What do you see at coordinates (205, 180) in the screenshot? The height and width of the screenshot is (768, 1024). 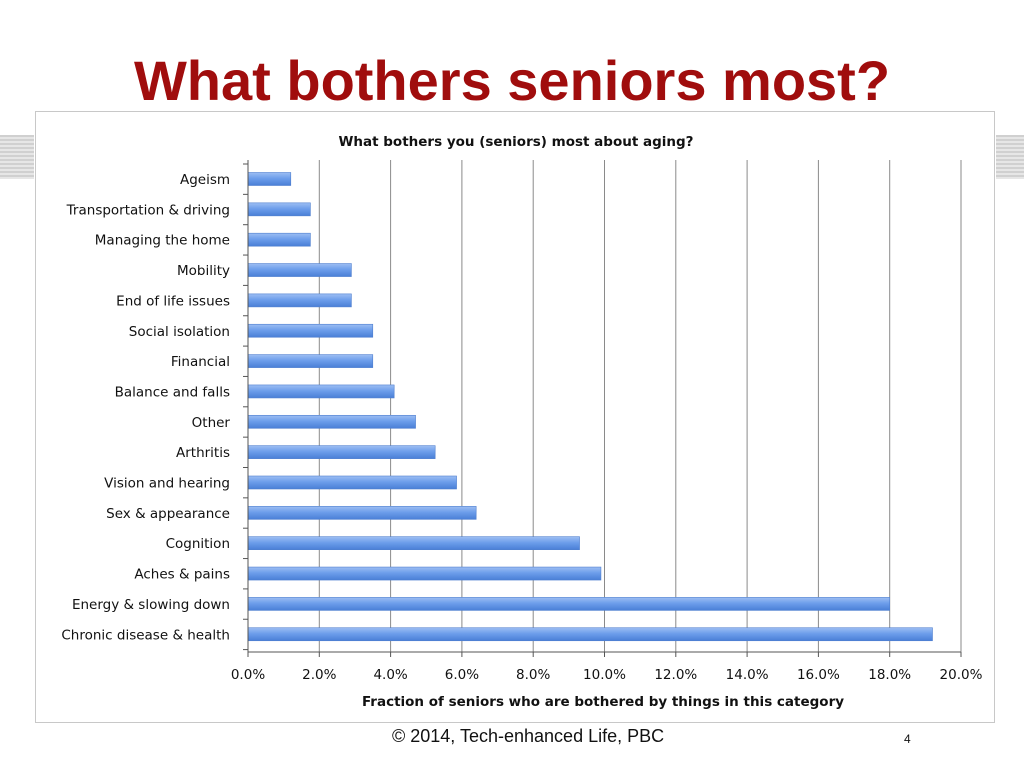 I see `category-label: Ageism` at bounding box center [205, 180].